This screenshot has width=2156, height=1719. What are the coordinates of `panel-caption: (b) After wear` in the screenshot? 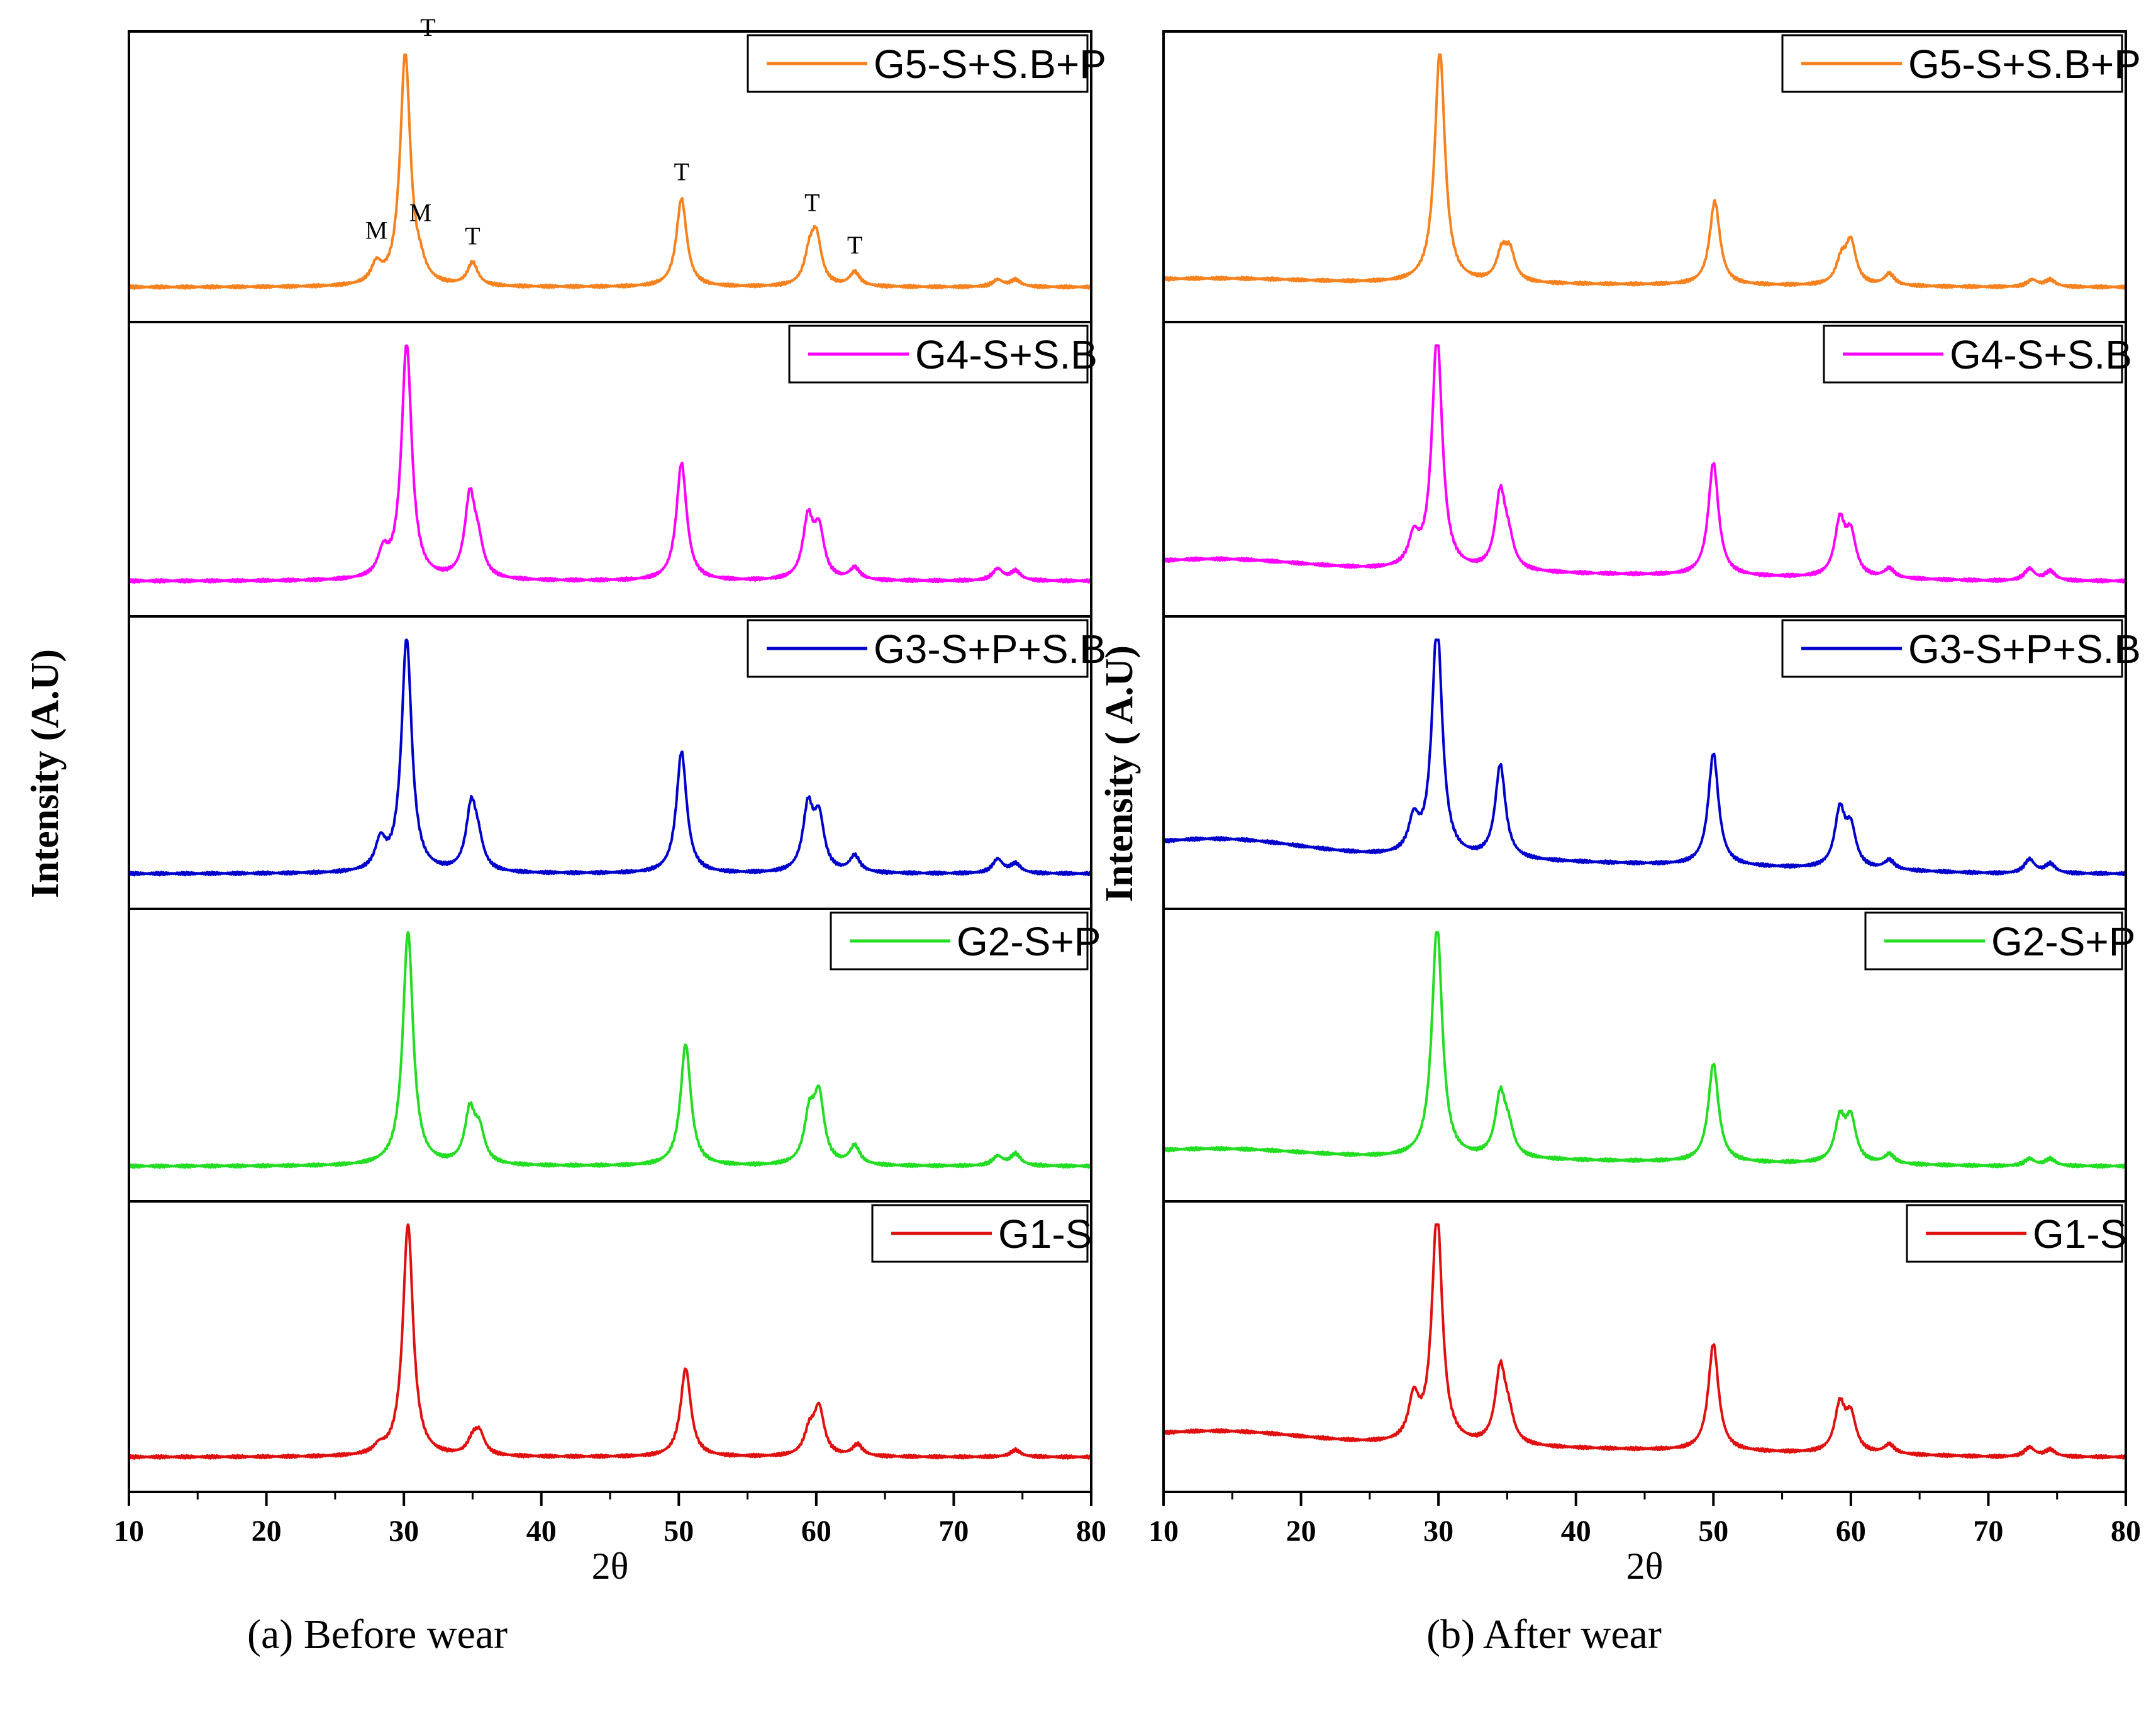 It's located at (1544, 1634).